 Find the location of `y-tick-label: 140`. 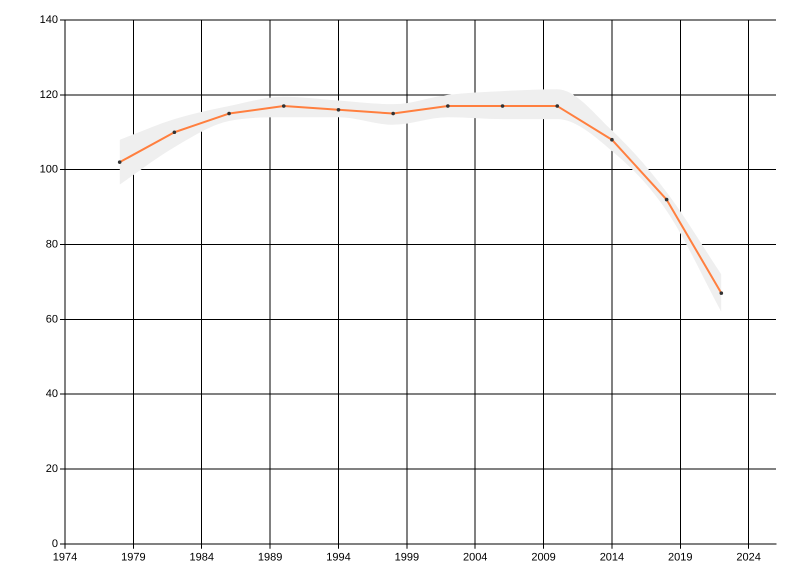

y-tick-label: 140 is located at coordinates (49, 20).